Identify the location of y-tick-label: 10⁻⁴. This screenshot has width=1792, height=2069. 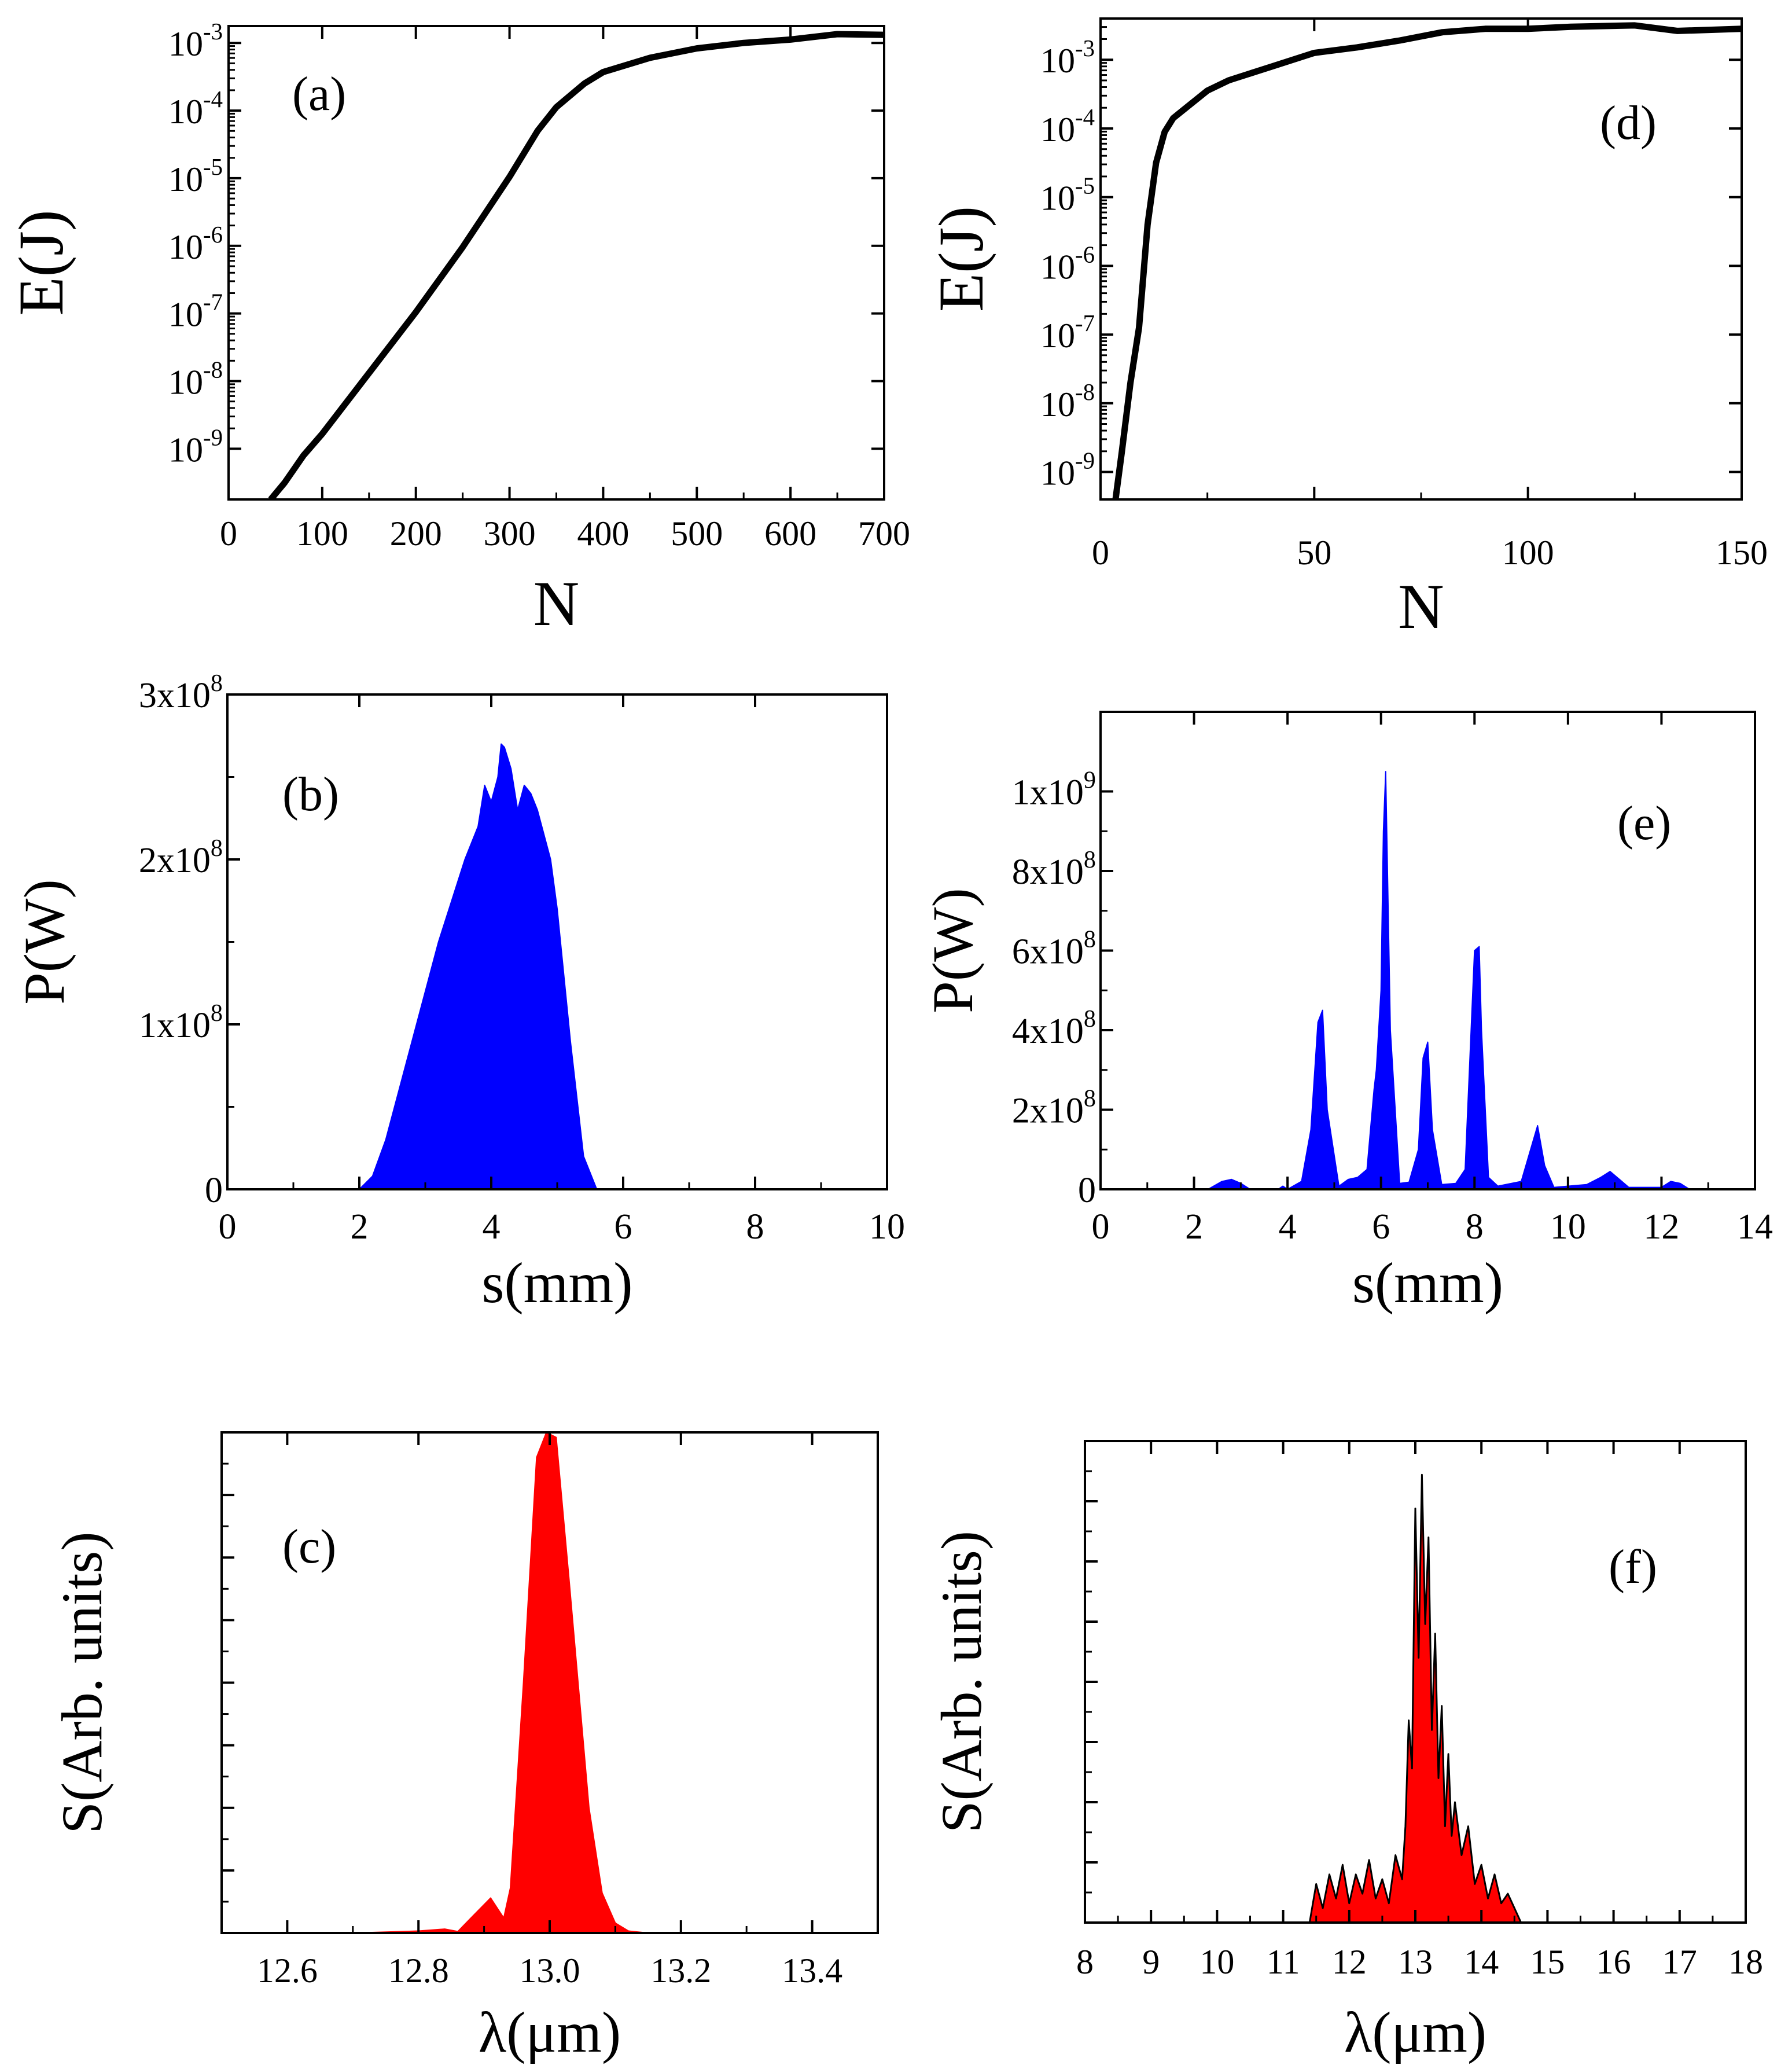
(1067, 126).